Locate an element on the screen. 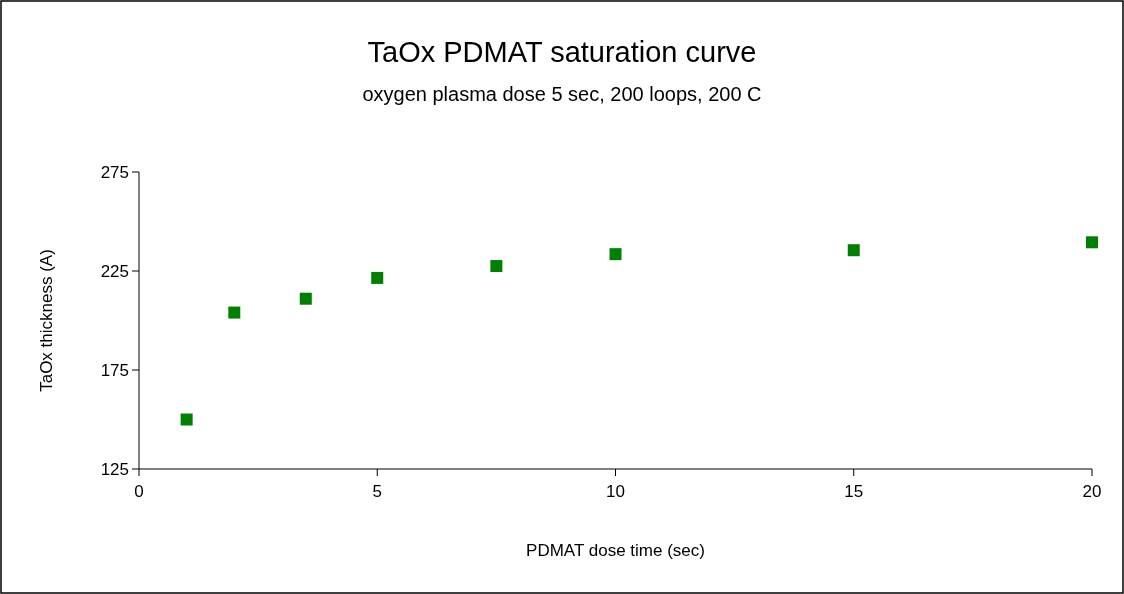 The height and width of the screenshot is (594, 1124). y-tick-label: 175 is located at coordinates (114, 370).